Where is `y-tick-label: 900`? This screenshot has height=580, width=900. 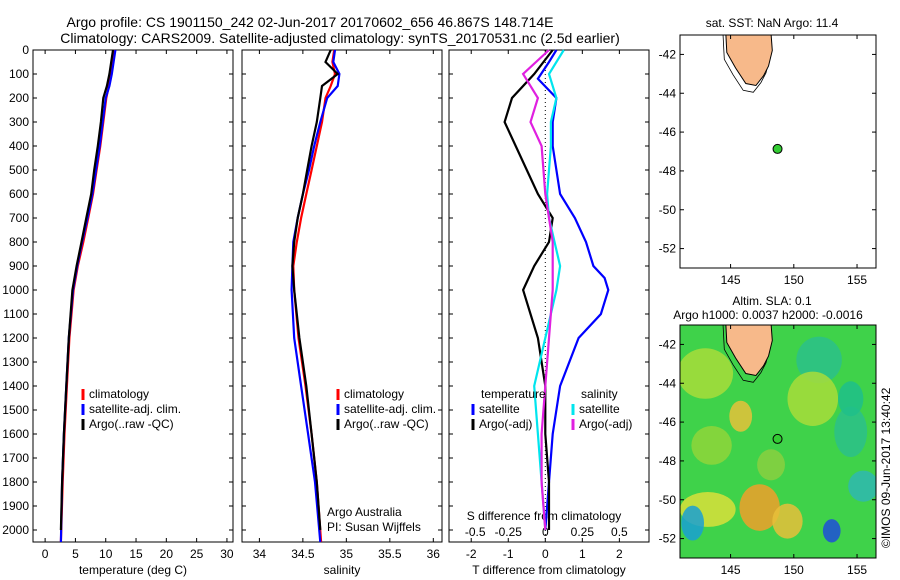
y-tick-label: 900 is located at coordinates (19, 266).